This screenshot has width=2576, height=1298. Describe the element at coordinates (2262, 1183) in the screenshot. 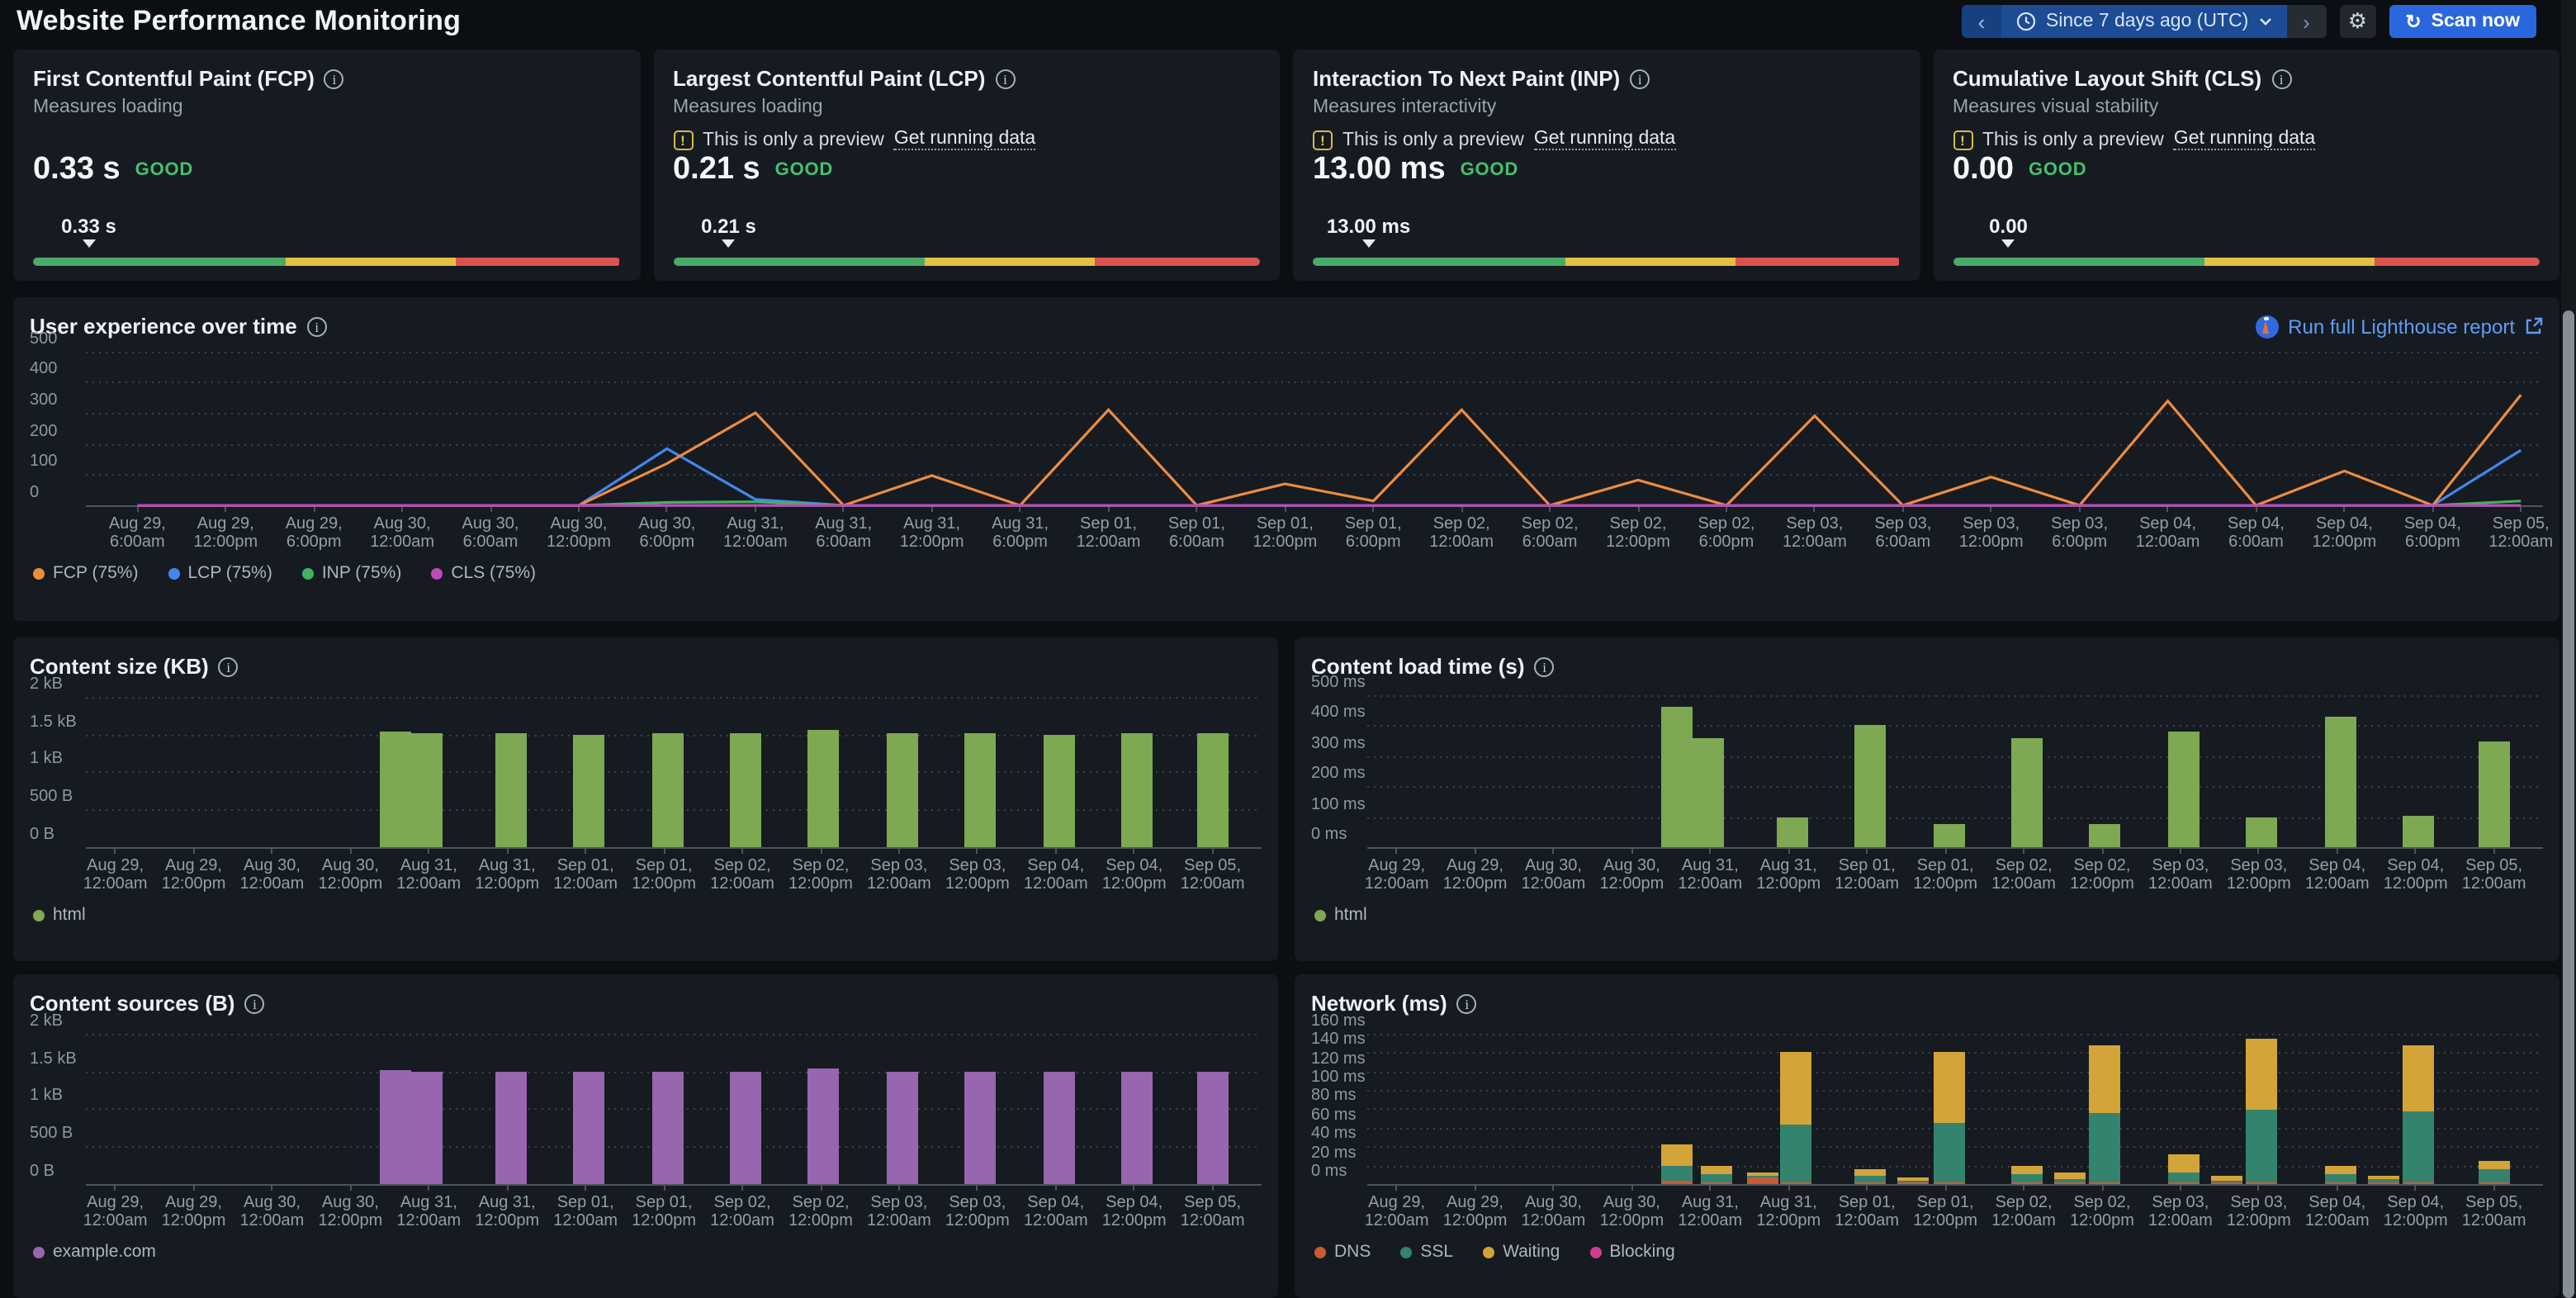

I see `bar-segment-DNS` at that location.